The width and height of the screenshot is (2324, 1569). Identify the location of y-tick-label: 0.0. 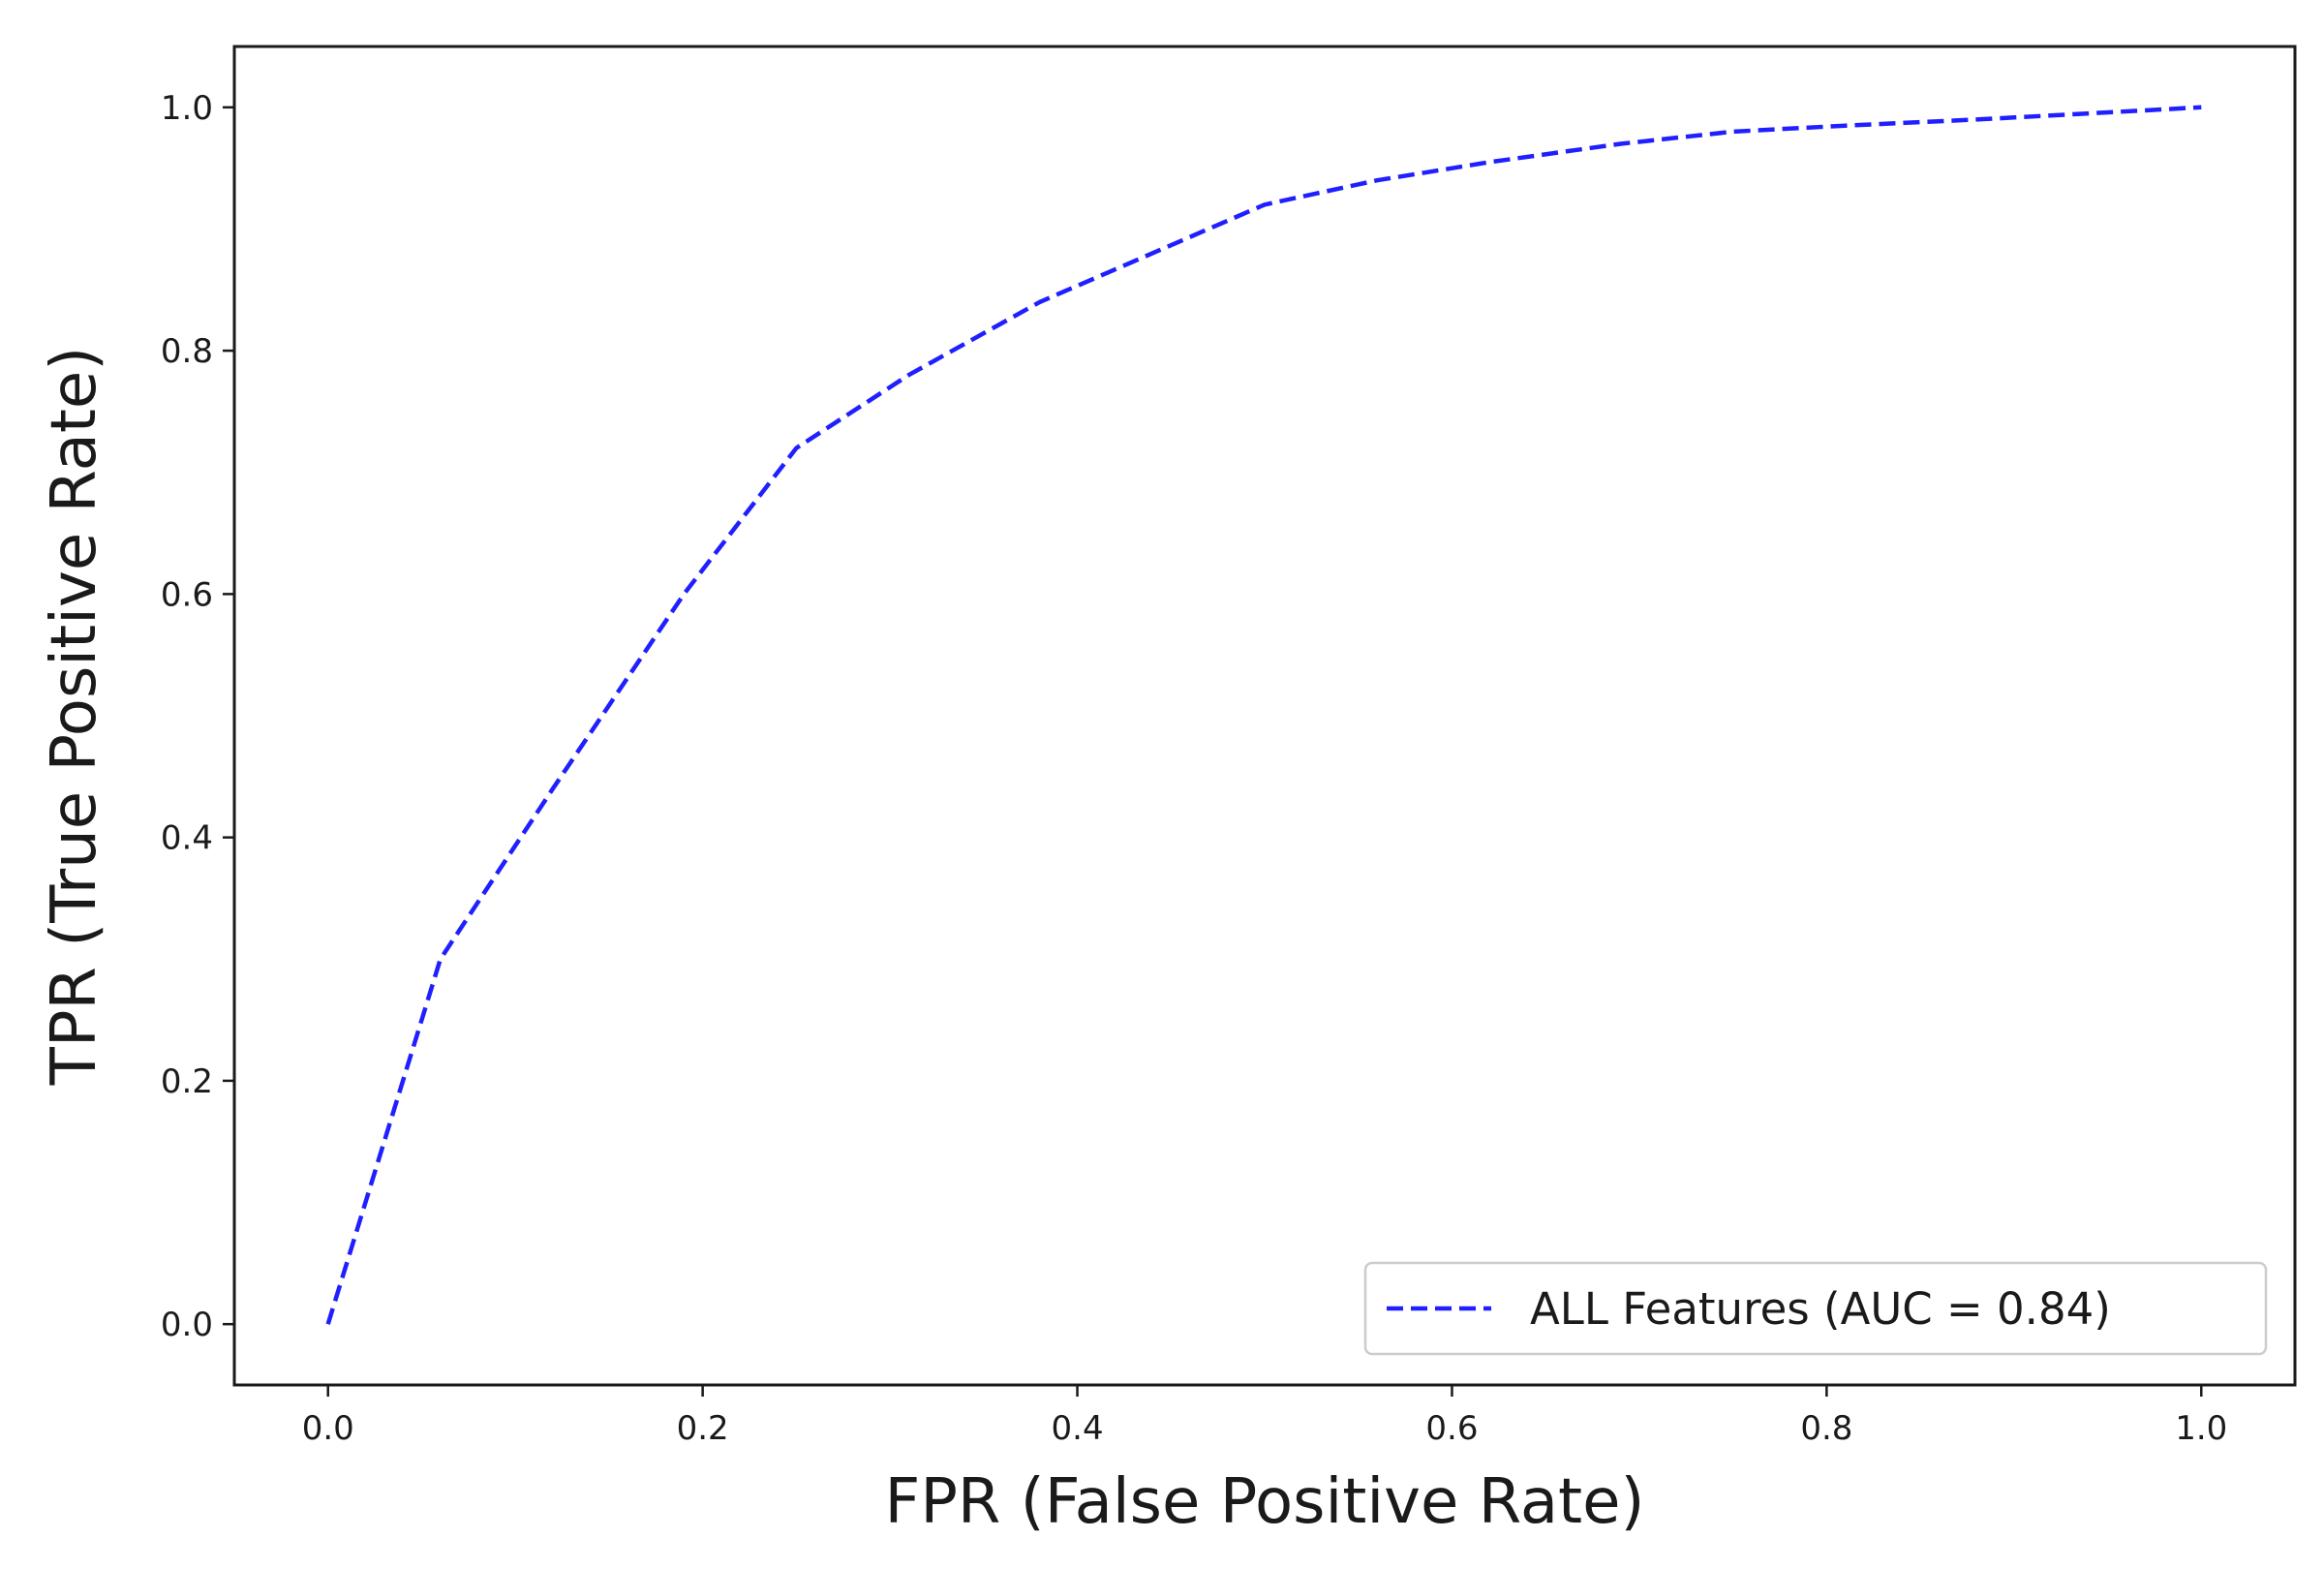
(187, 1325).